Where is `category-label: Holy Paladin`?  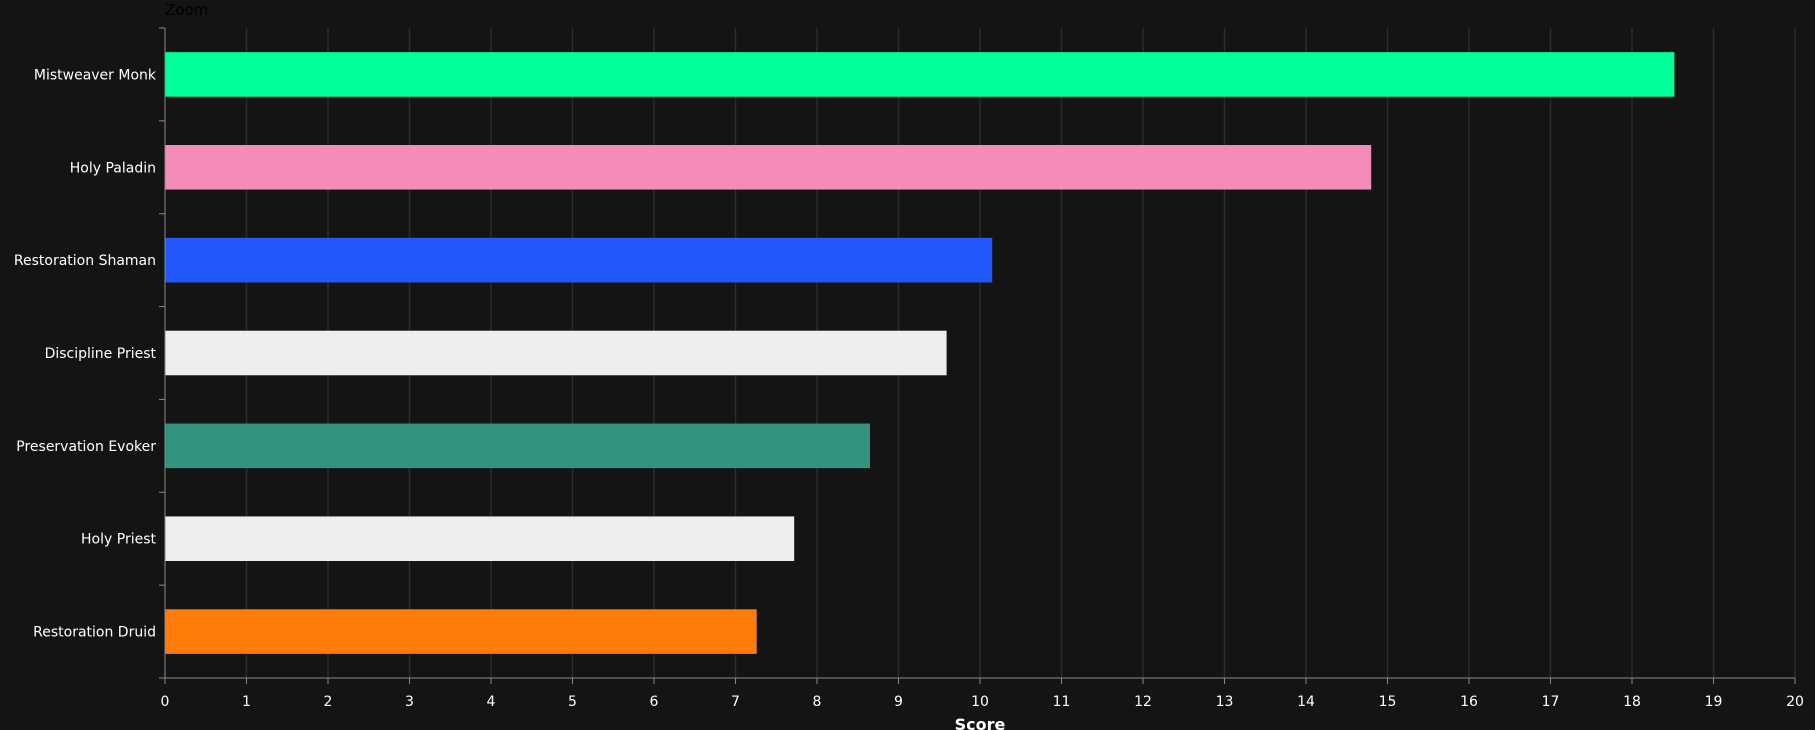 category-label: Holy Paladin is located at coordinates (113, 168).